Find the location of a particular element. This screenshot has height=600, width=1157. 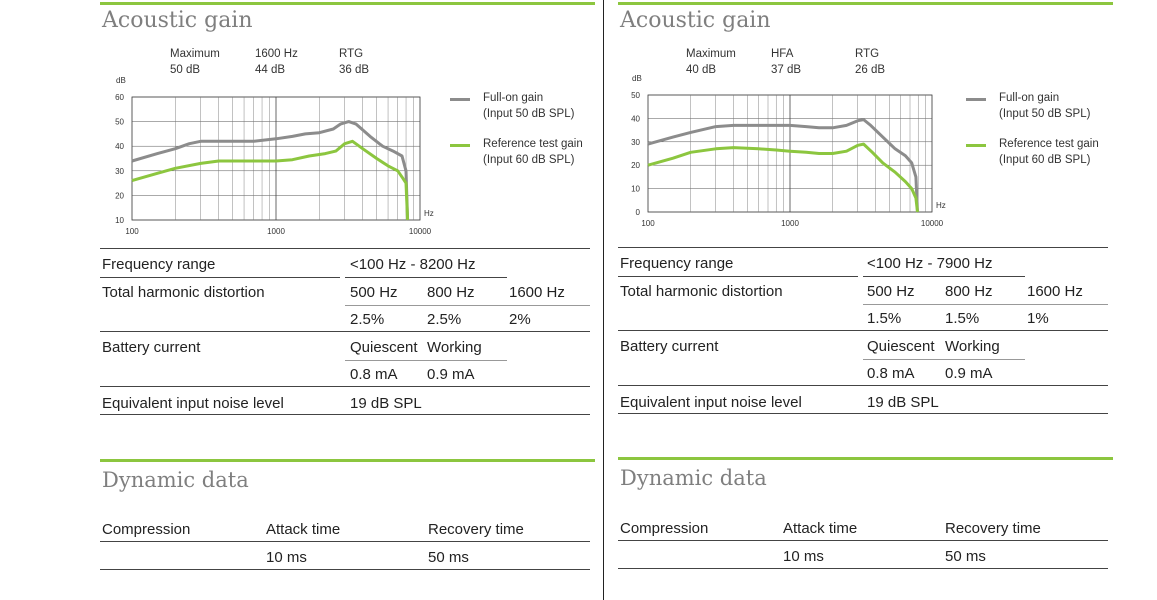

legend-sublabel: (Input 50 dB SPL) is located at coordinates (529, 114).